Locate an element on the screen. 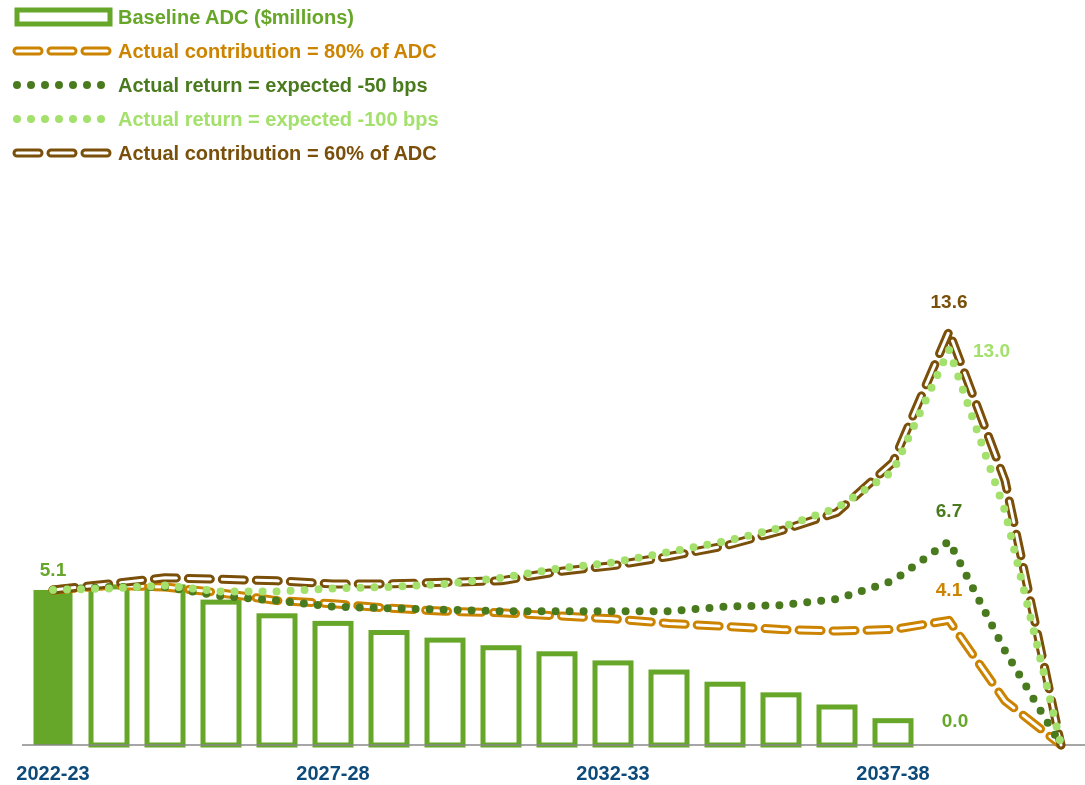 This screenshot has width=1085, height=785. x-tick-label: 2037-38 is located at coordinates (893, 773).